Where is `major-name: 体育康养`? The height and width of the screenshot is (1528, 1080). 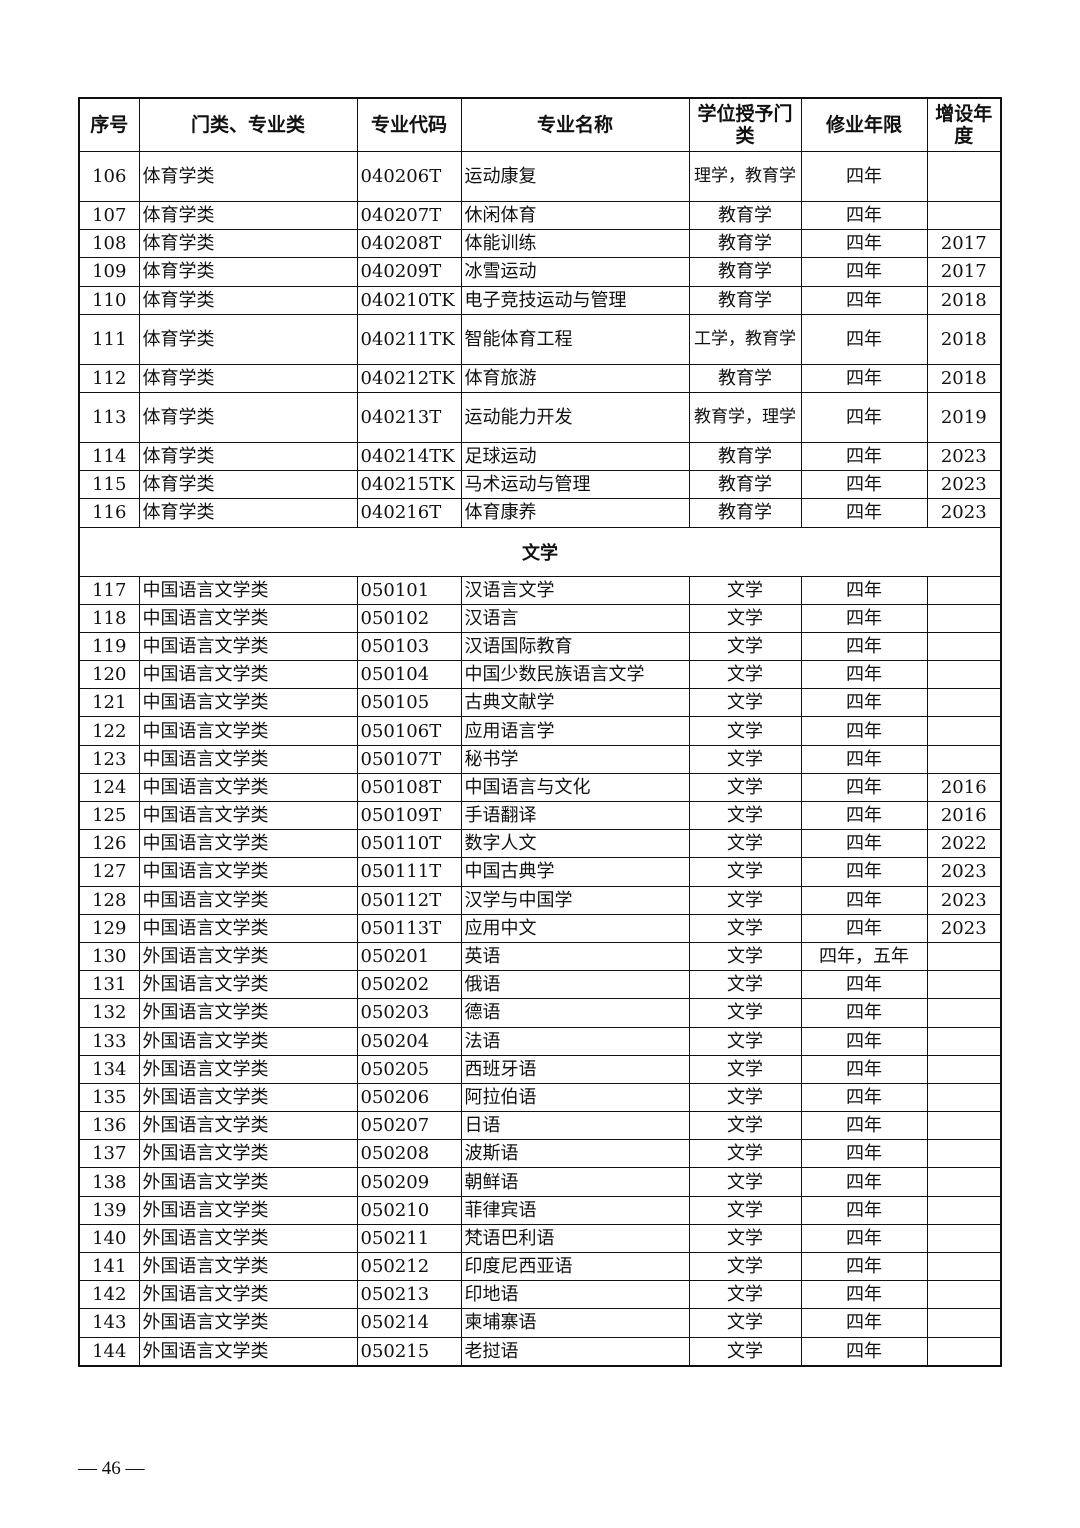 major-name: 体育康养 is located at coordinates (575, 513).